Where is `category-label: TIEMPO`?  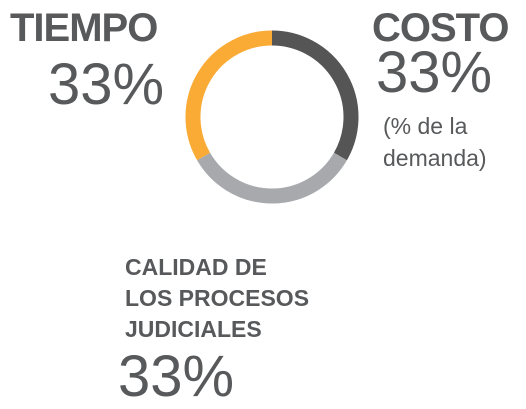
category-label: TIEMPO is located at coordinates (84, 28).